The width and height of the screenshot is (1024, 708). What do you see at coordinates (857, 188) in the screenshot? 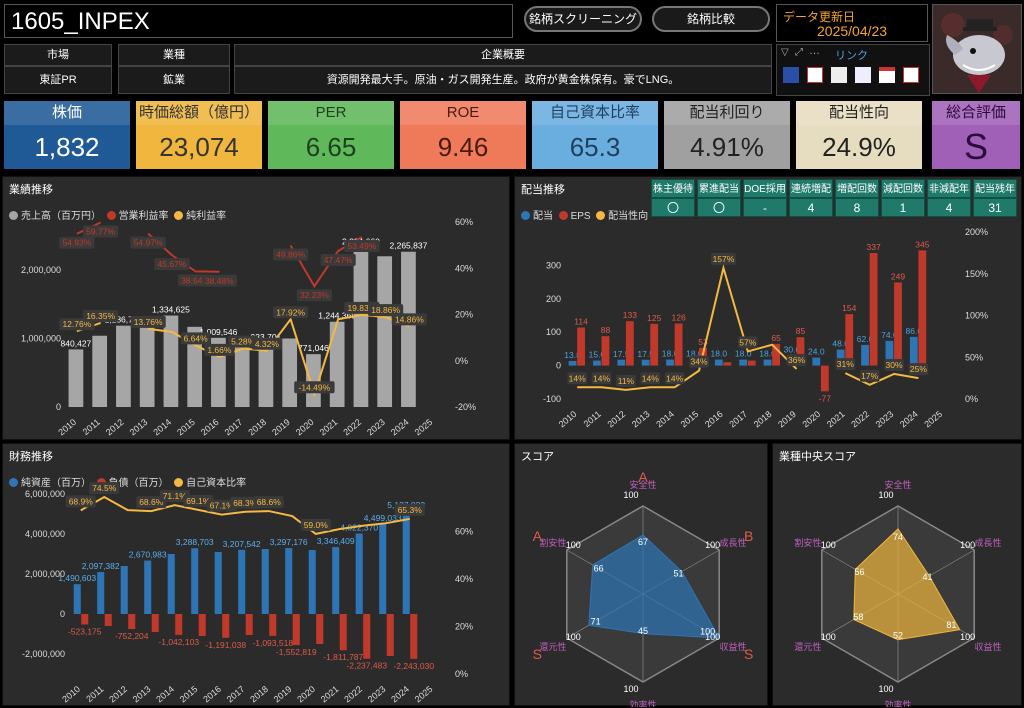
I see `badge-header: 増配回数` at bounding box center [857, 188].